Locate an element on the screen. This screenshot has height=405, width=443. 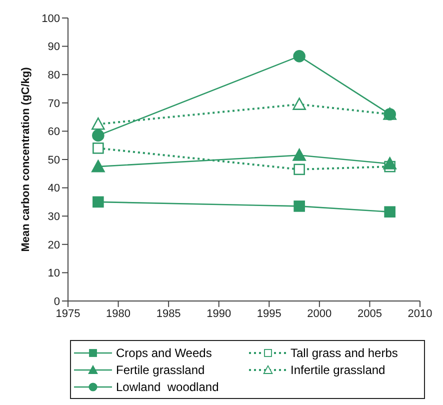
x-tick-label: 2000 is located at coordinates (319, 314).